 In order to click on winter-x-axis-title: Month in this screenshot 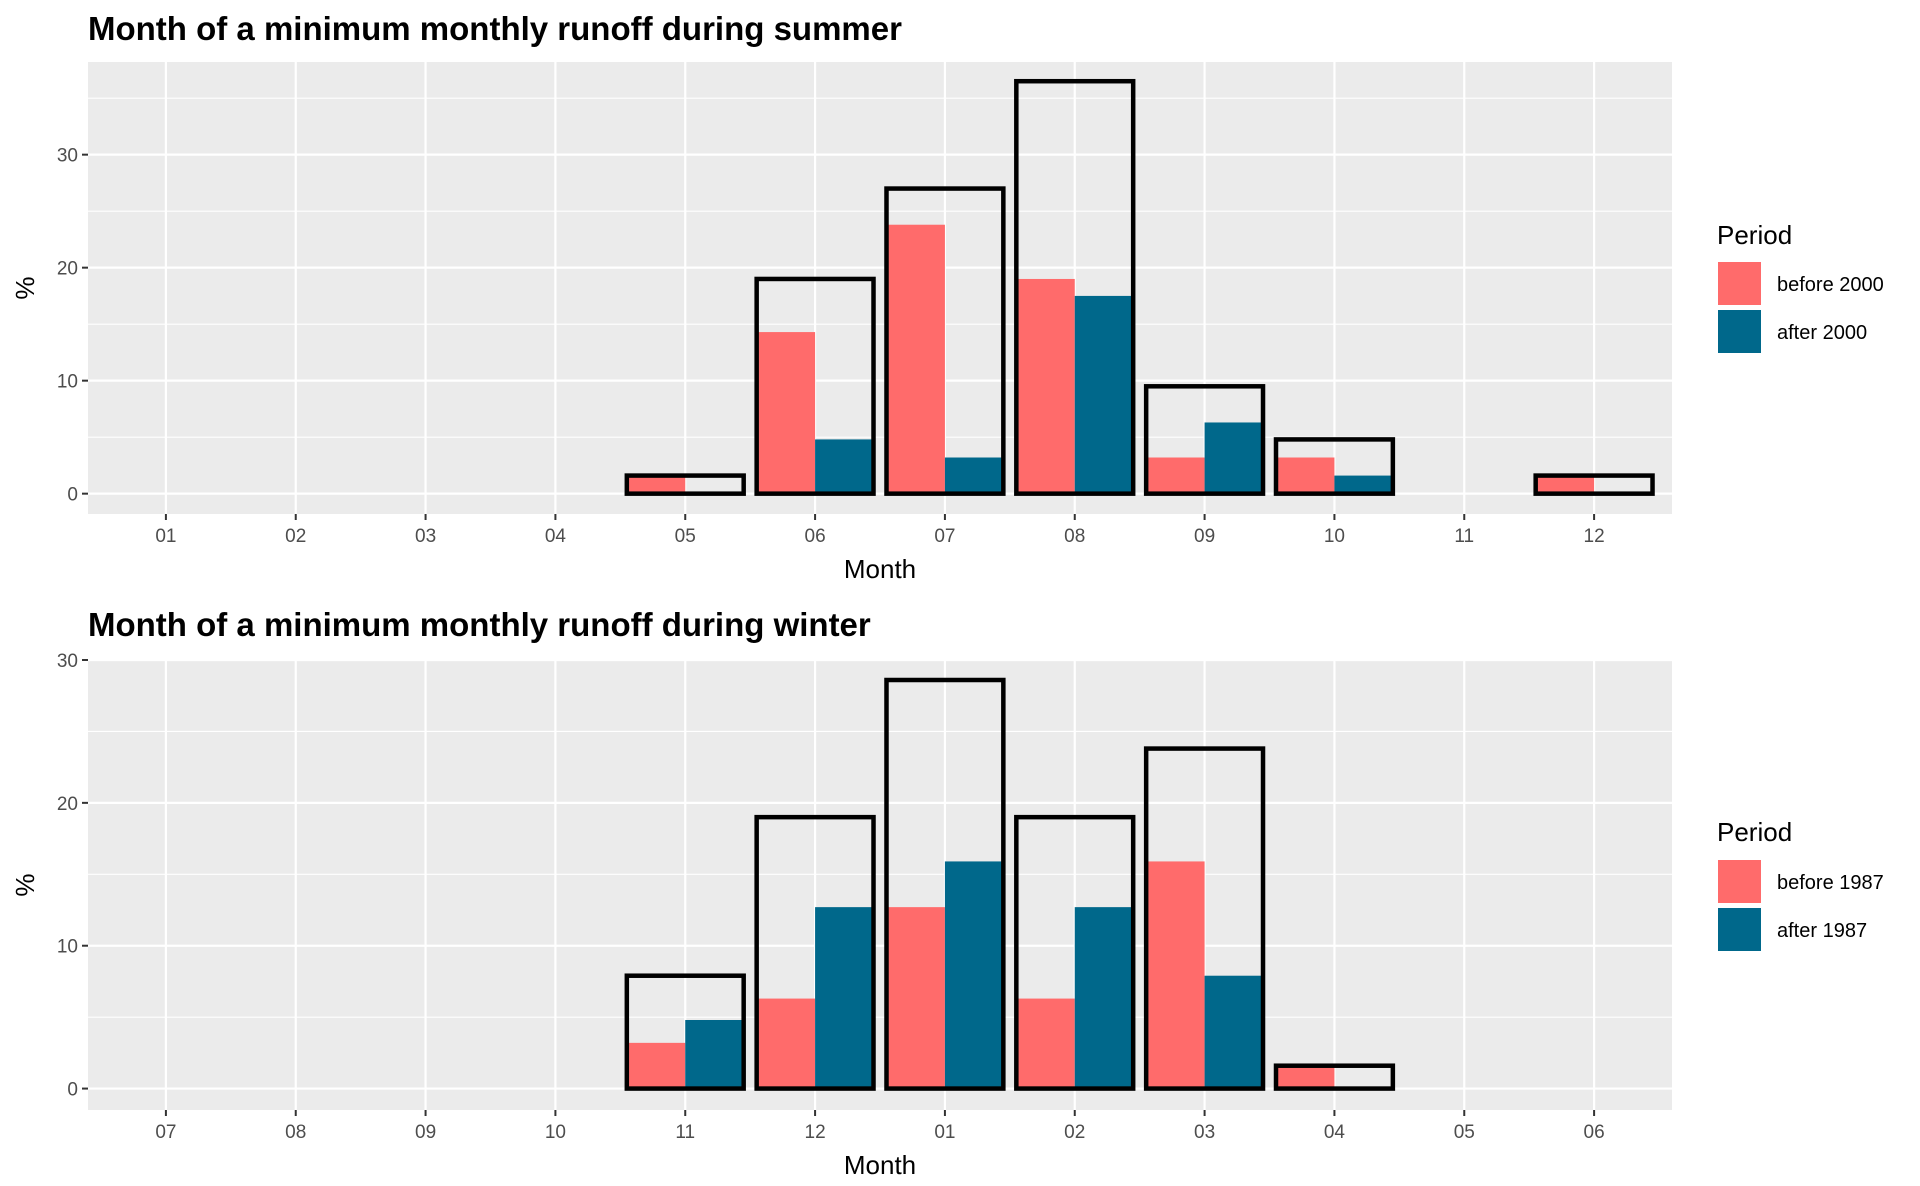, I will do `click(880, 1165)`.